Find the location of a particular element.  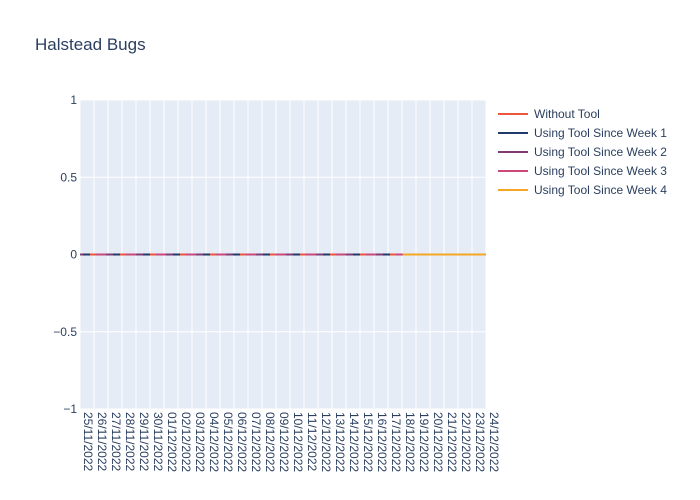

x-tick-label: 09/12/2022 is located at coordinates (284, 442).